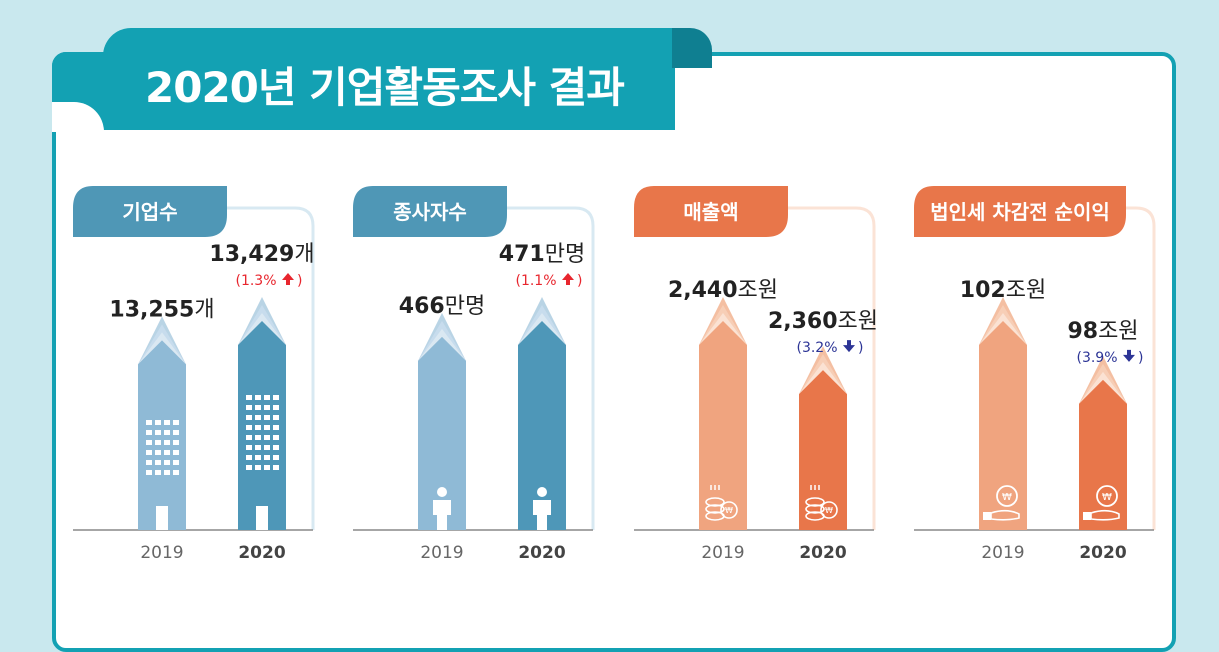 Image resolution: width=1219 pixels, height=652 pixels. Describe the element at coordinates (860, 348) in the screenshot. I see `change-paren: )` at that location.